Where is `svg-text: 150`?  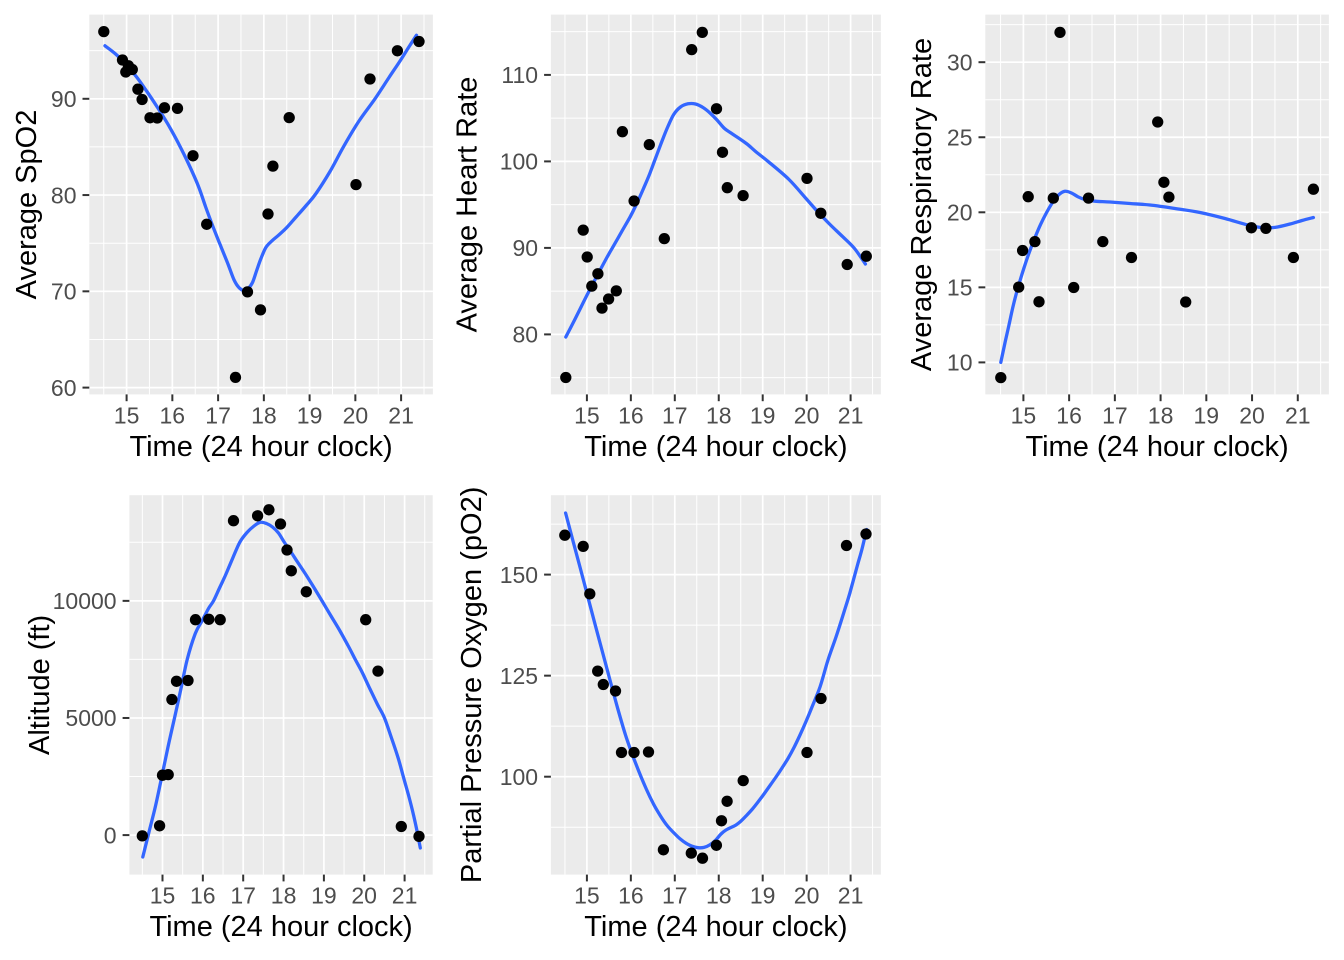
svg-text: 150 is located at coordinates (519, 575).